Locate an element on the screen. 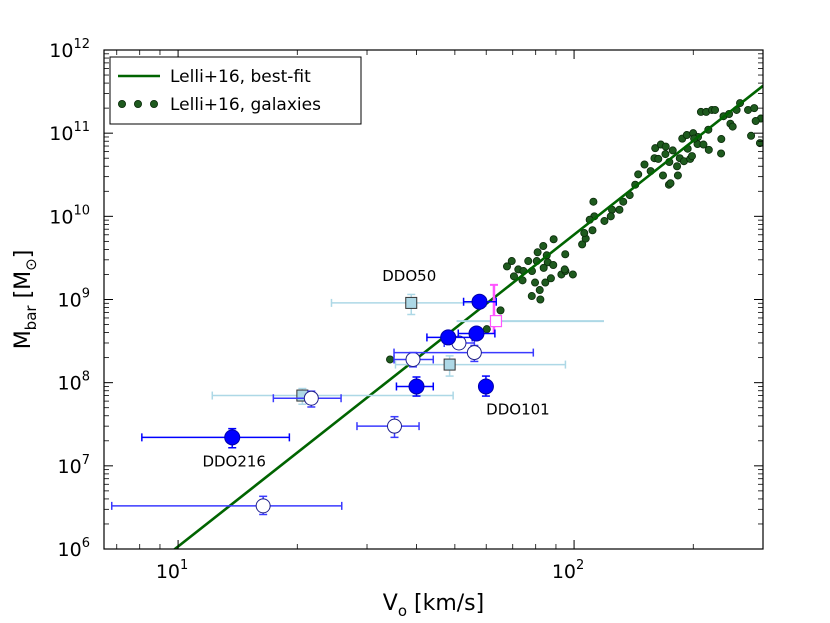  y-tick-label: 10¹⁰ is located at coordinates (69, 215).